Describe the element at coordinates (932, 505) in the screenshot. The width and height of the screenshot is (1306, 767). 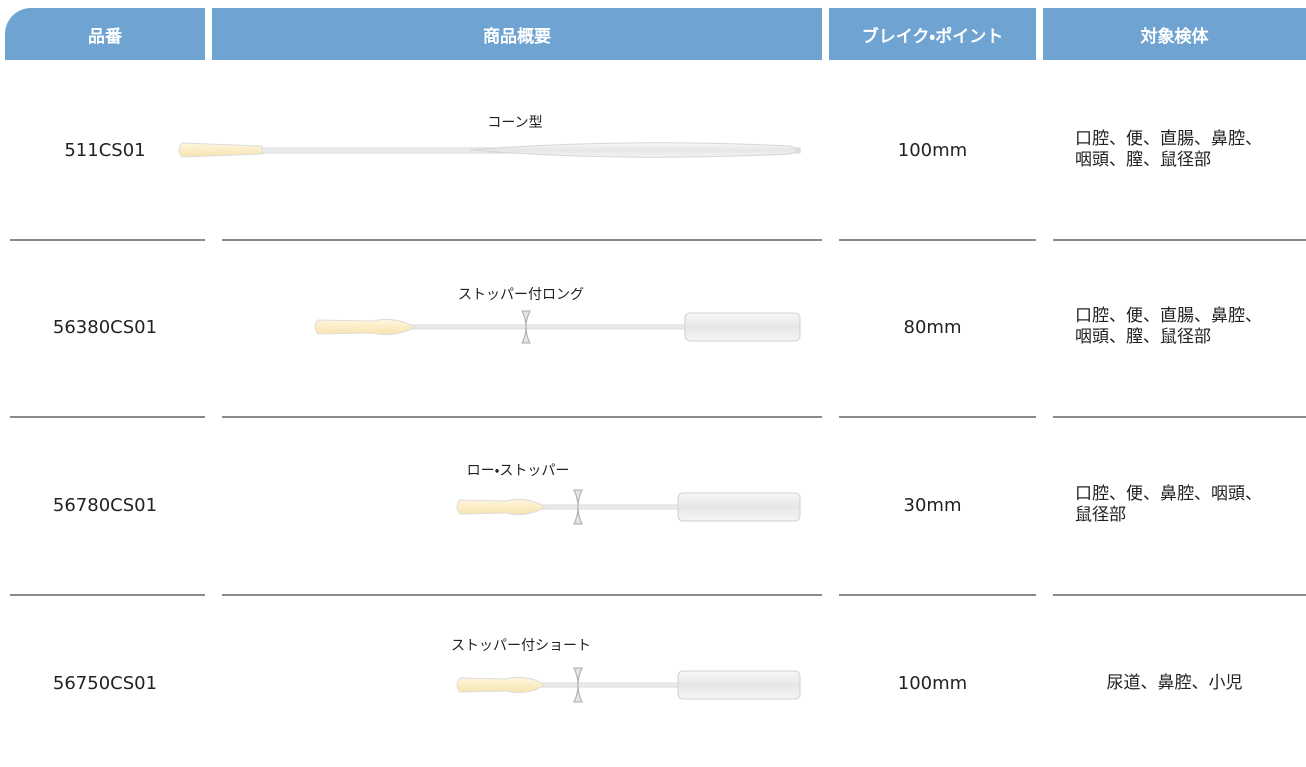
I see `break-point: 30mm` at that location.